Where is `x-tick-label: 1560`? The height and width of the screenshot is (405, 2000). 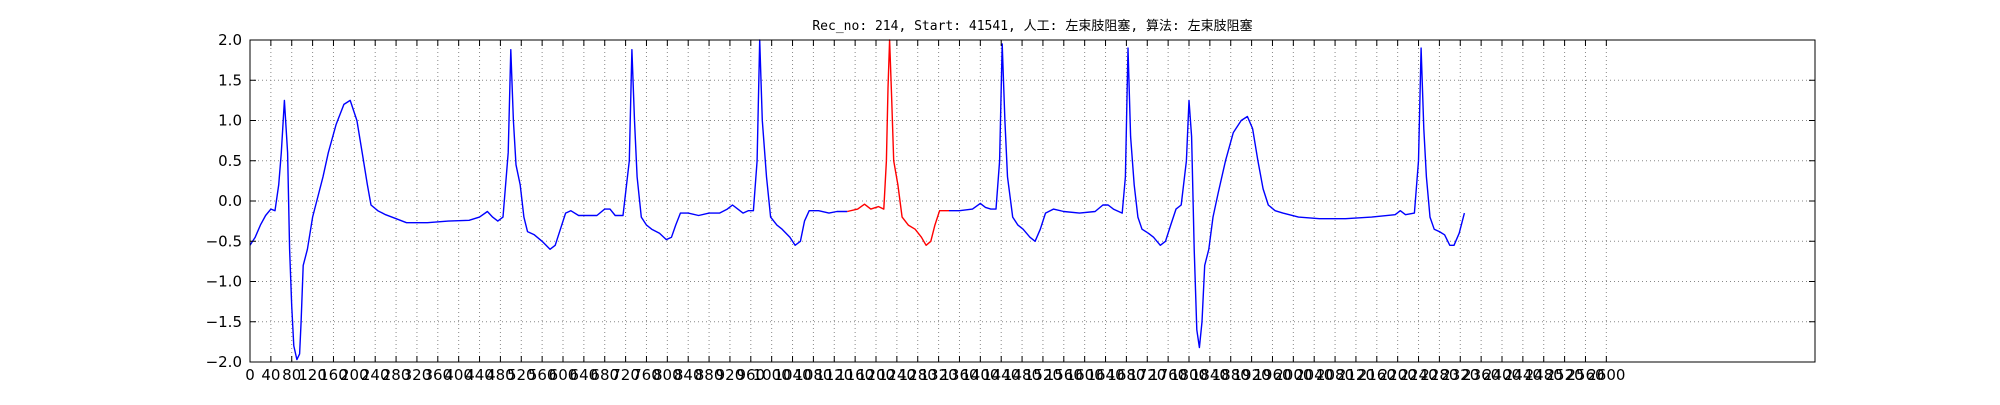
x-tick-label: 1560 is located at coordinates (1064, 375).